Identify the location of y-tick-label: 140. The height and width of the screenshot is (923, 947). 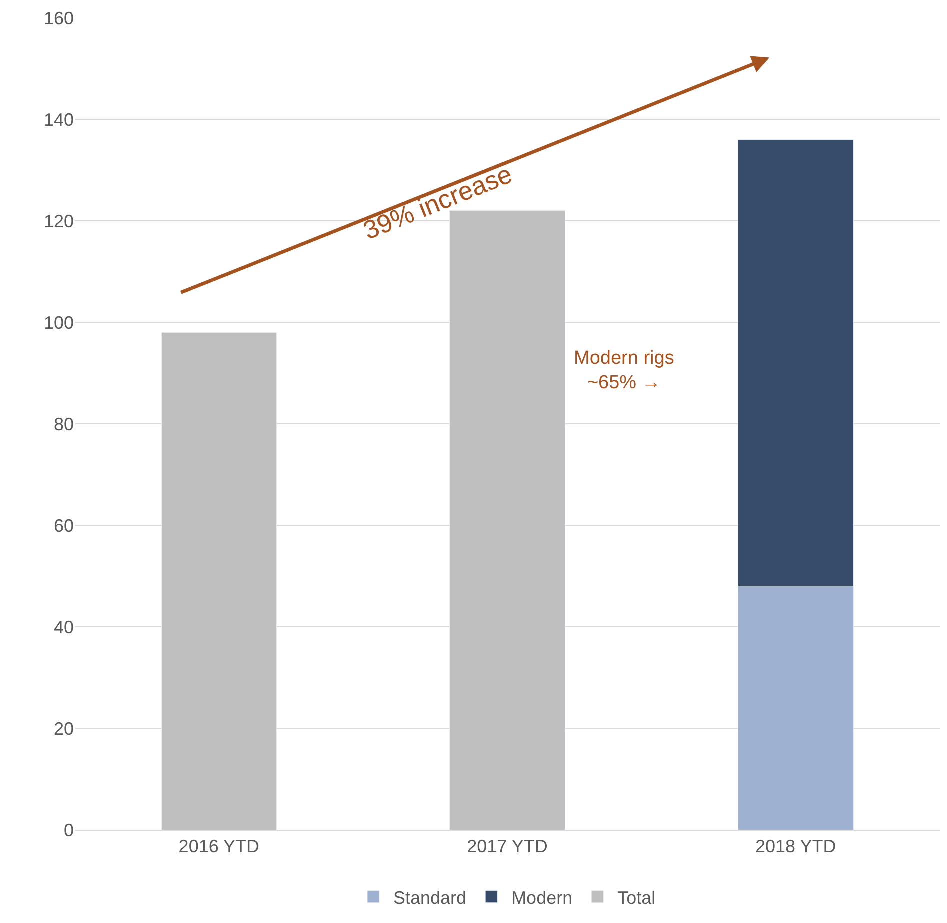
(59, 120).